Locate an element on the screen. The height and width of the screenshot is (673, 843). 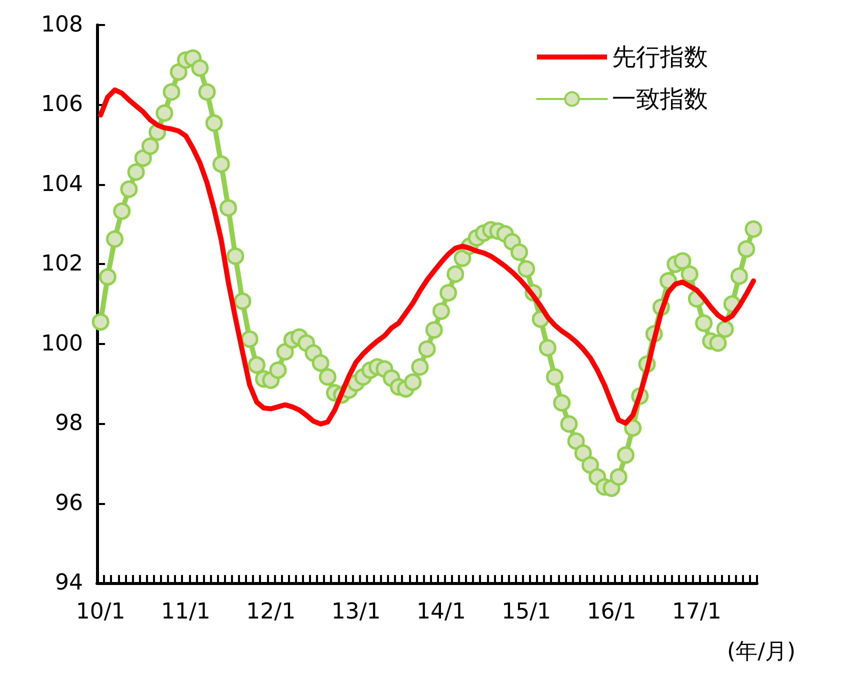
x-tick-label: 12/1 is located at coordinates (271, 612).